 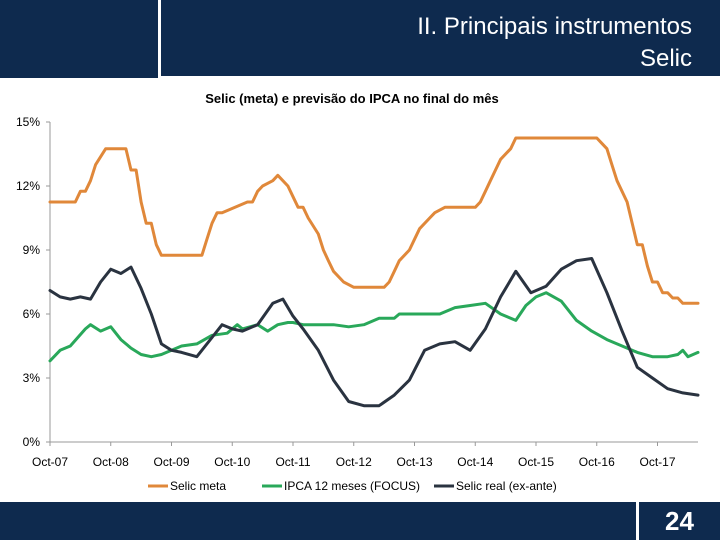 What do you see at coordinates (475, 462) in the screenshot?
I see `x-tick-label: Oct-14` at bounding box center [475, 462].